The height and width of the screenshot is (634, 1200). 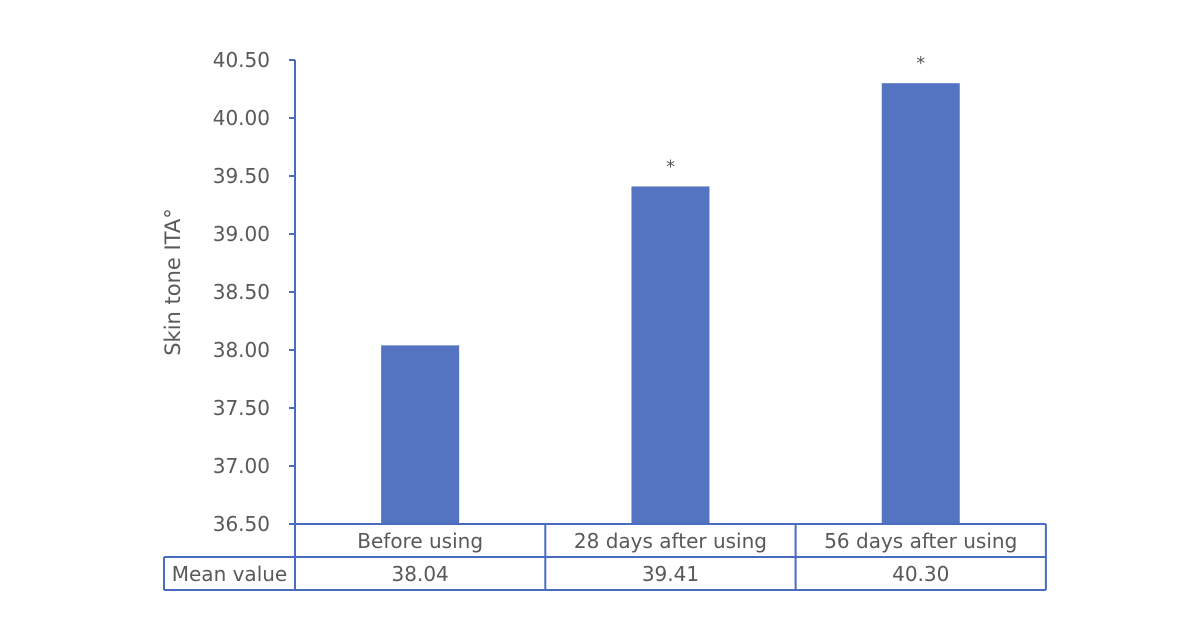 I want to click on x-category-label: 56 days after using, so click(x=920, y=541).